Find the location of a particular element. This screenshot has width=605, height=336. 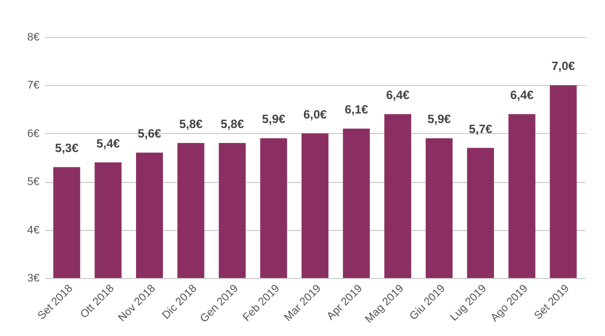

y-tick-label: 4€ is located at coordinates (33, 230).